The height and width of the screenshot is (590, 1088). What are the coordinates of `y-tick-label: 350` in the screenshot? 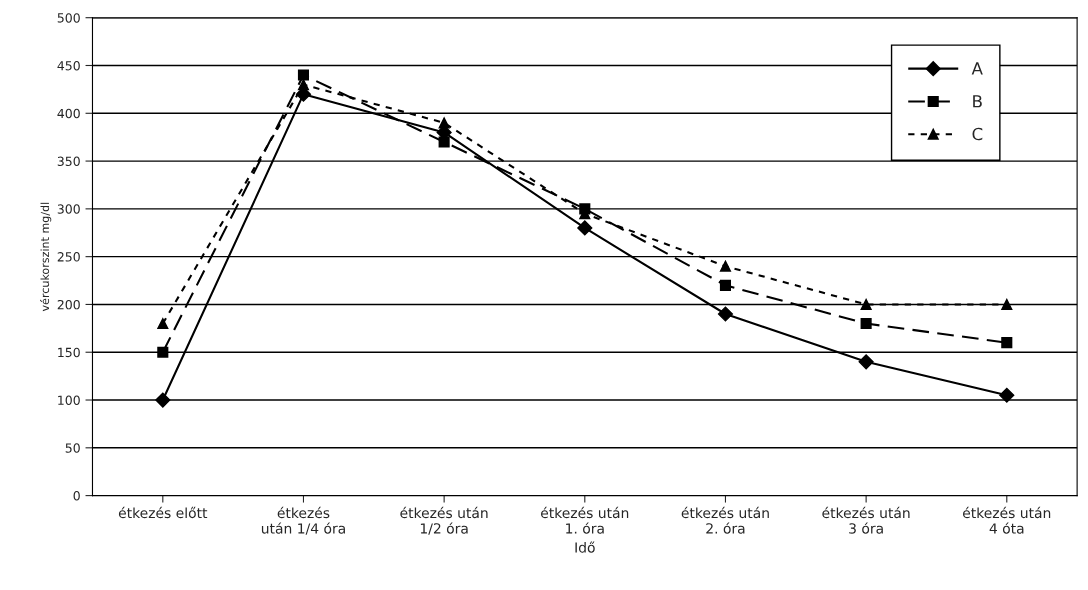 It's located at (68, 161).